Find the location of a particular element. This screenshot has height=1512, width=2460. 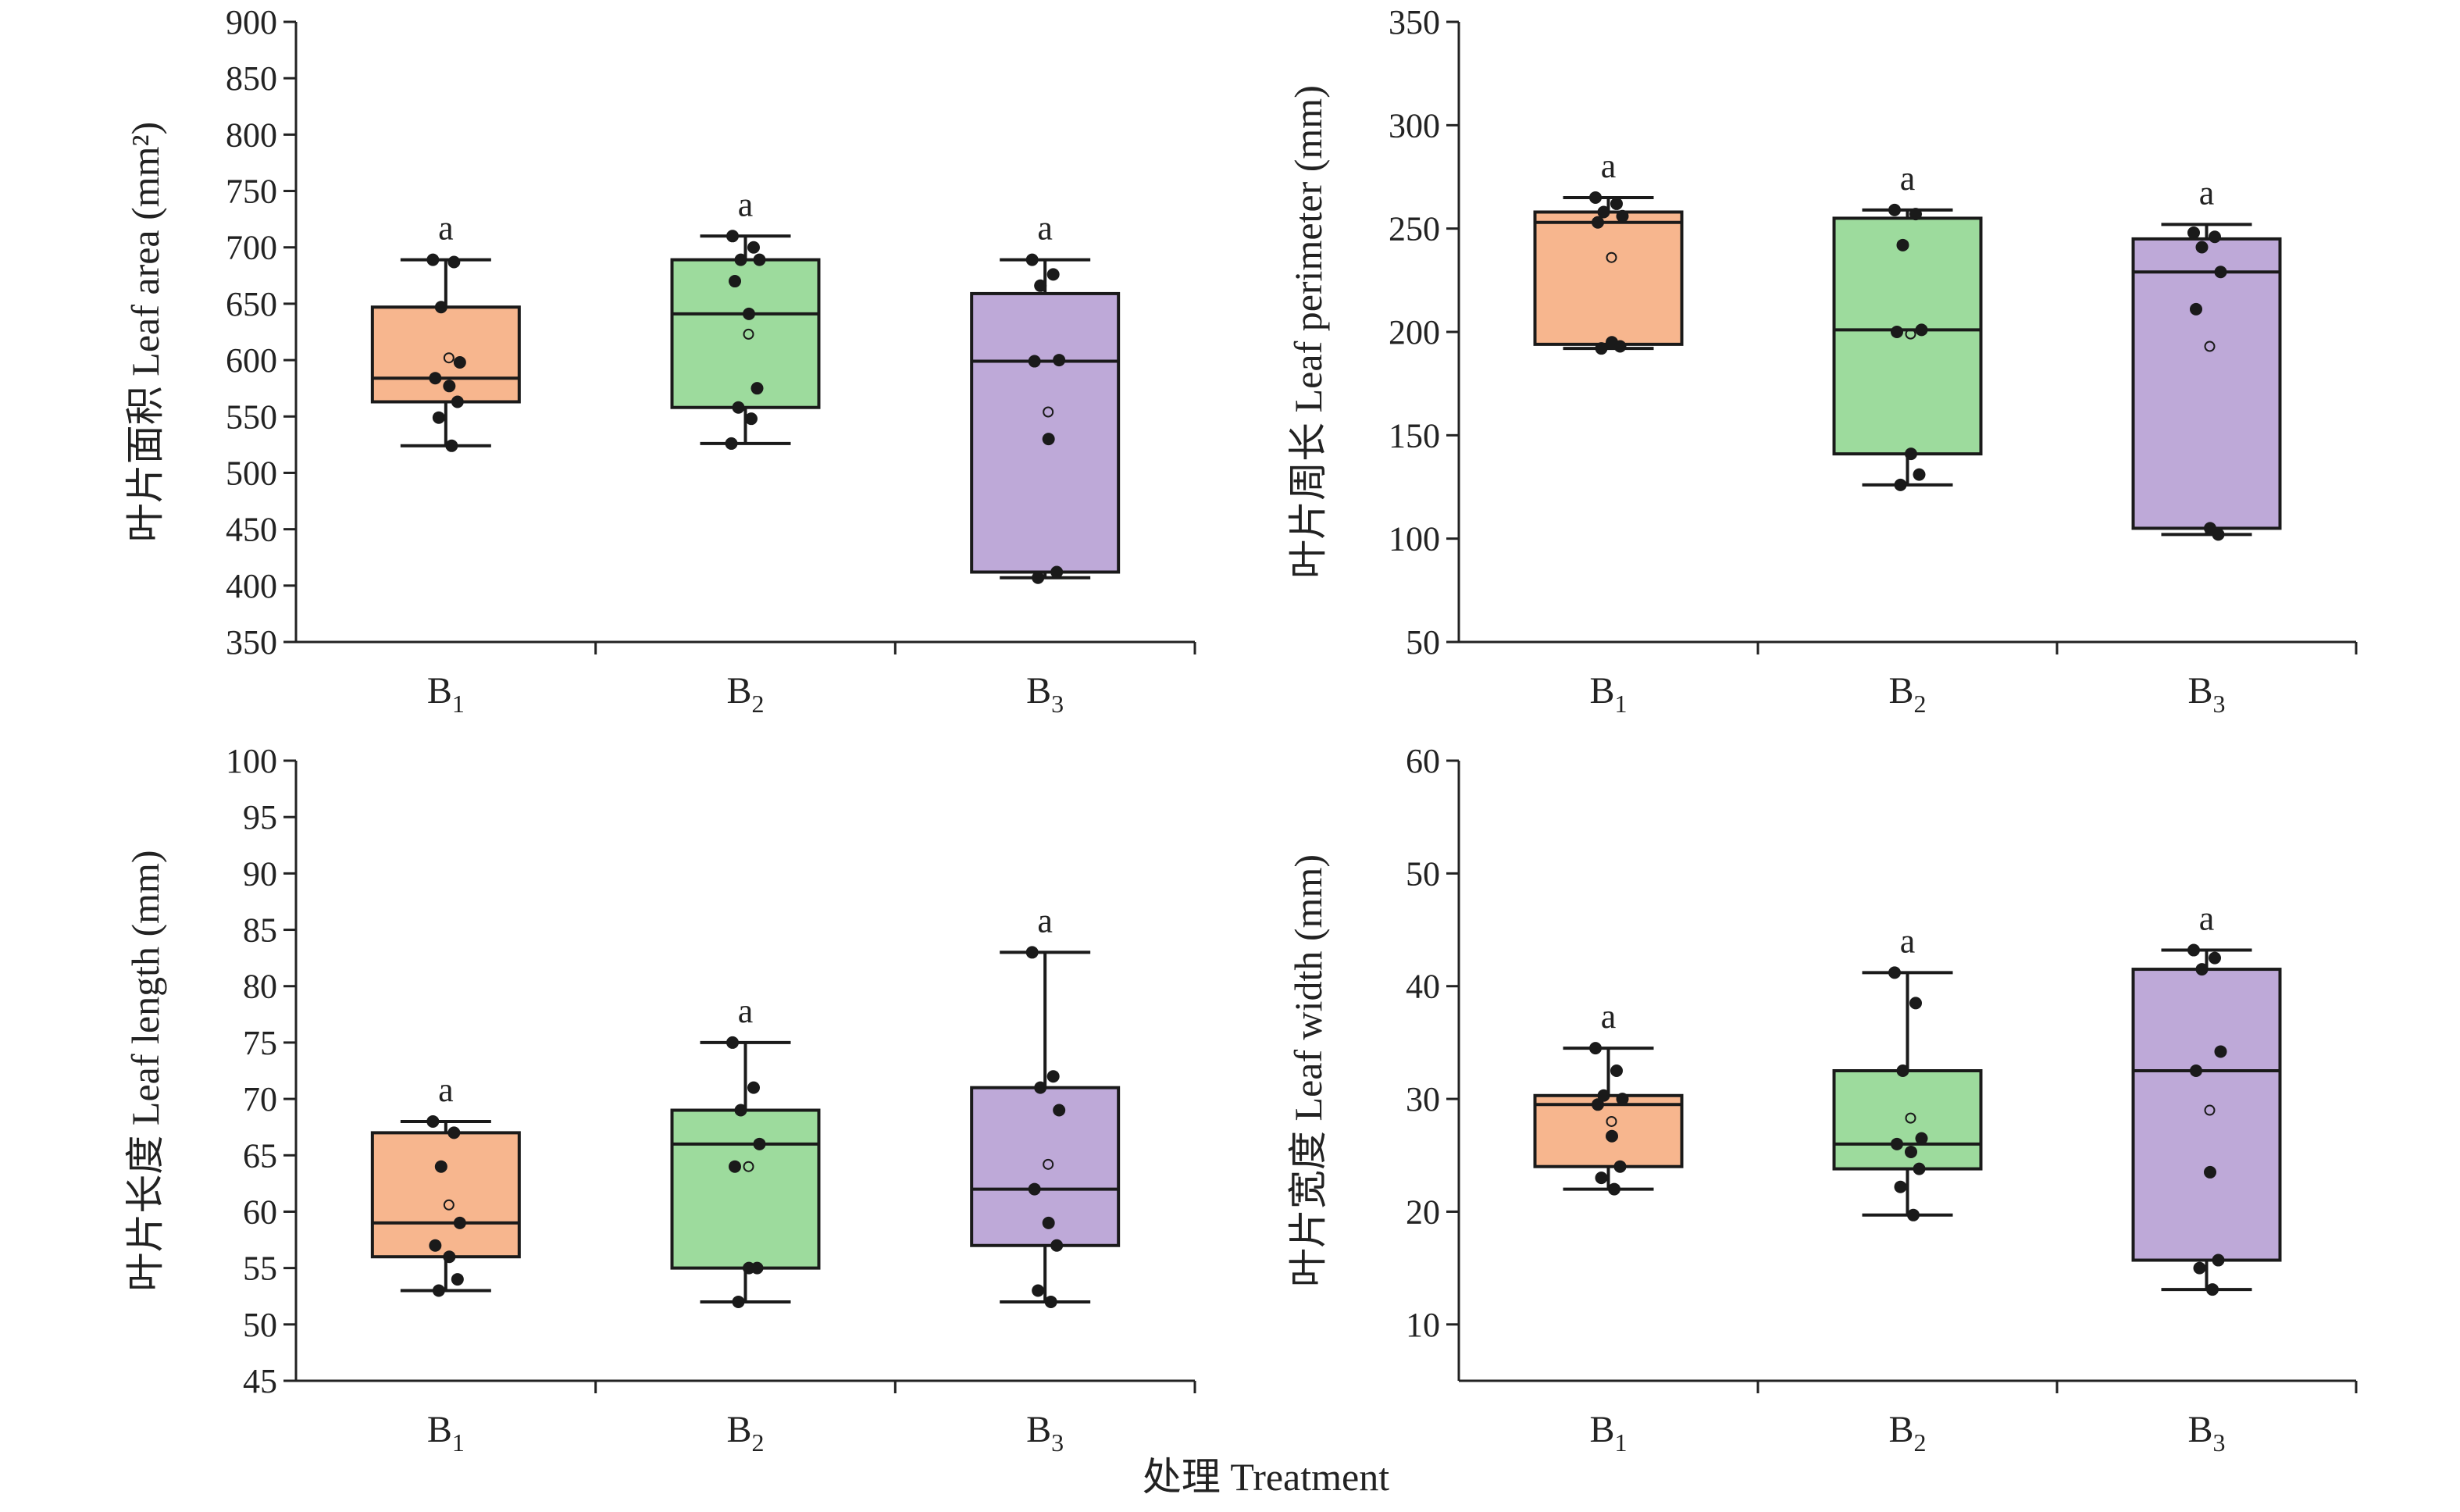

box-group-B3: a is located at coordinates (1045, 1104).